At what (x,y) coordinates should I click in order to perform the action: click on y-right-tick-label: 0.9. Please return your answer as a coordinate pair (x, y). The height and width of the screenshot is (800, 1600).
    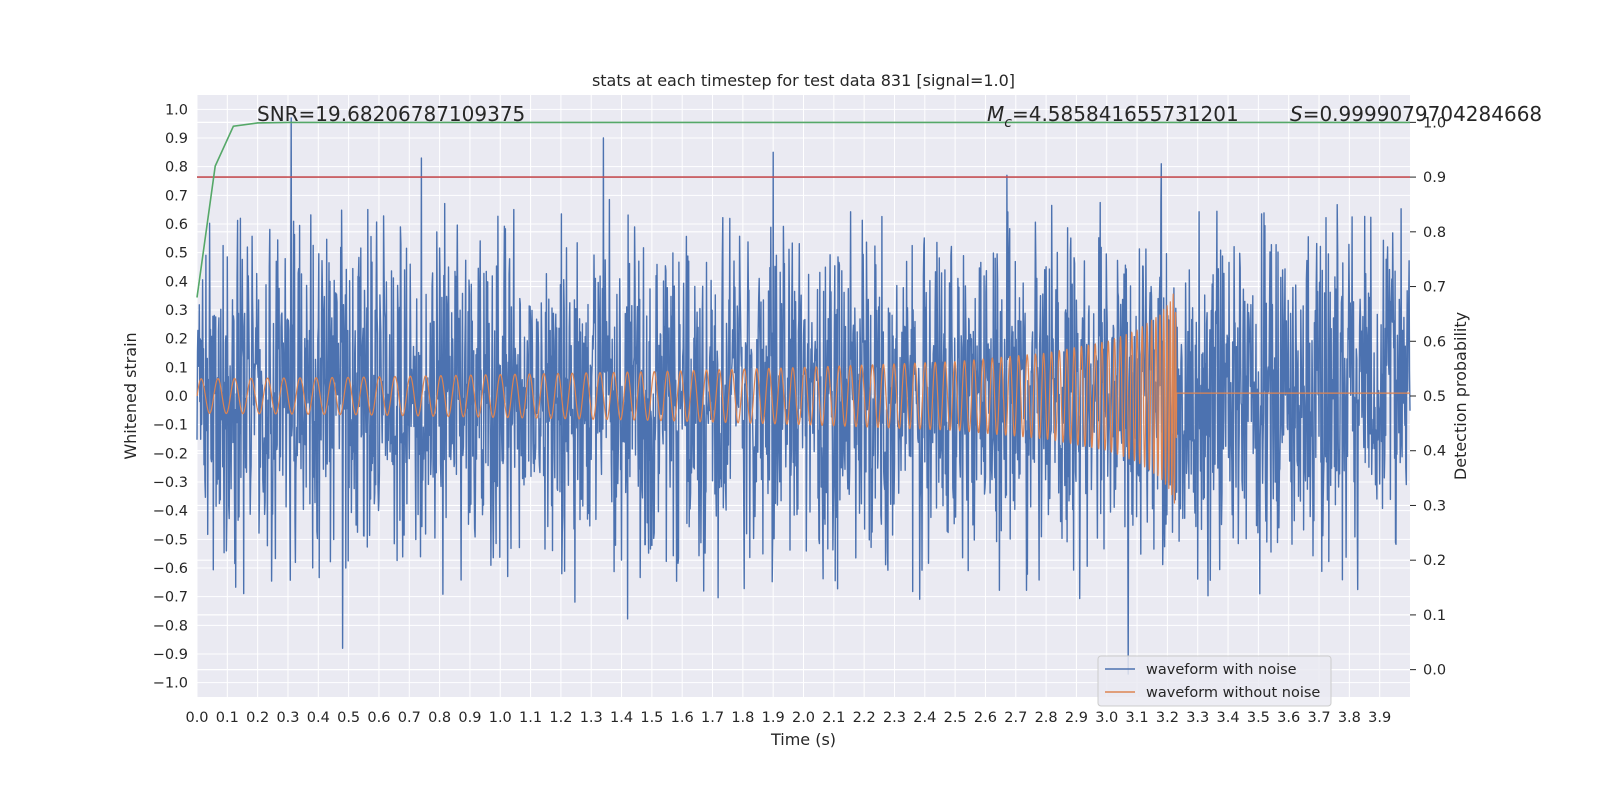
    Looking at the image, I should click on (1434, 178).